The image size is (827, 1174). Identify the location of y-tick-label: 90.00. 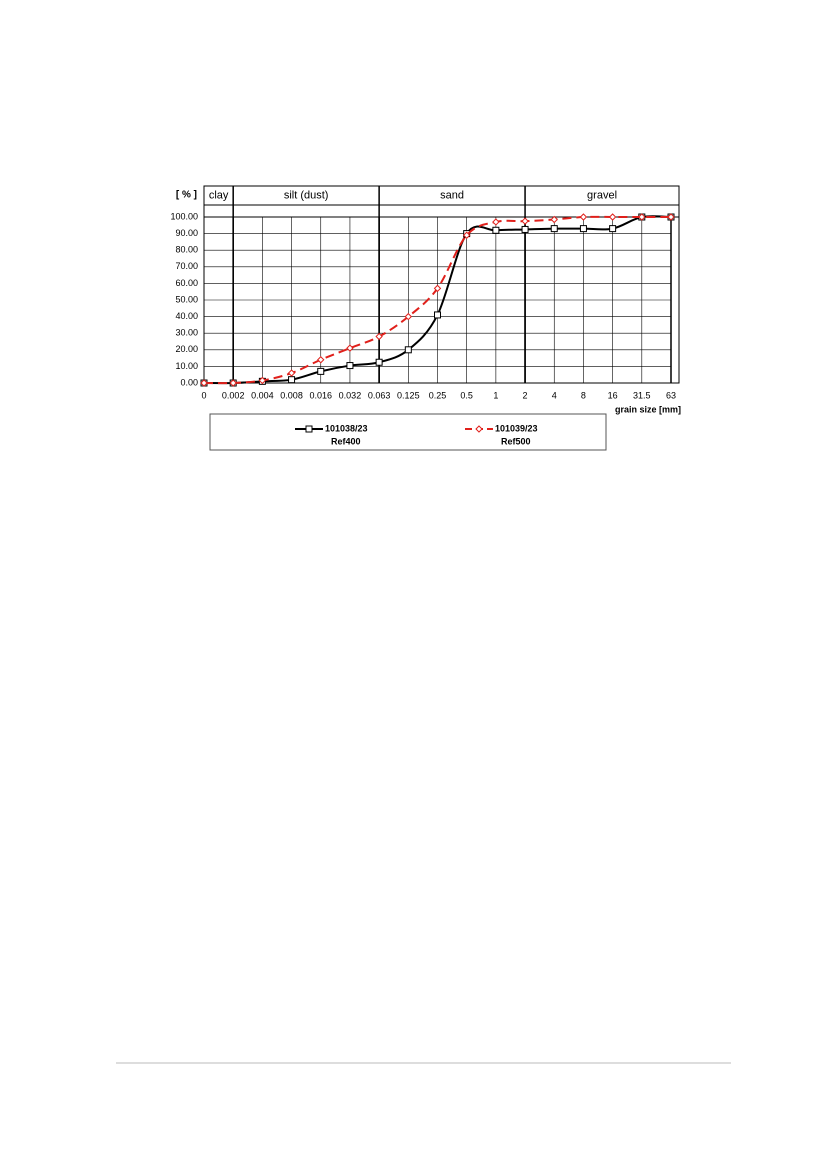
(186, 233).